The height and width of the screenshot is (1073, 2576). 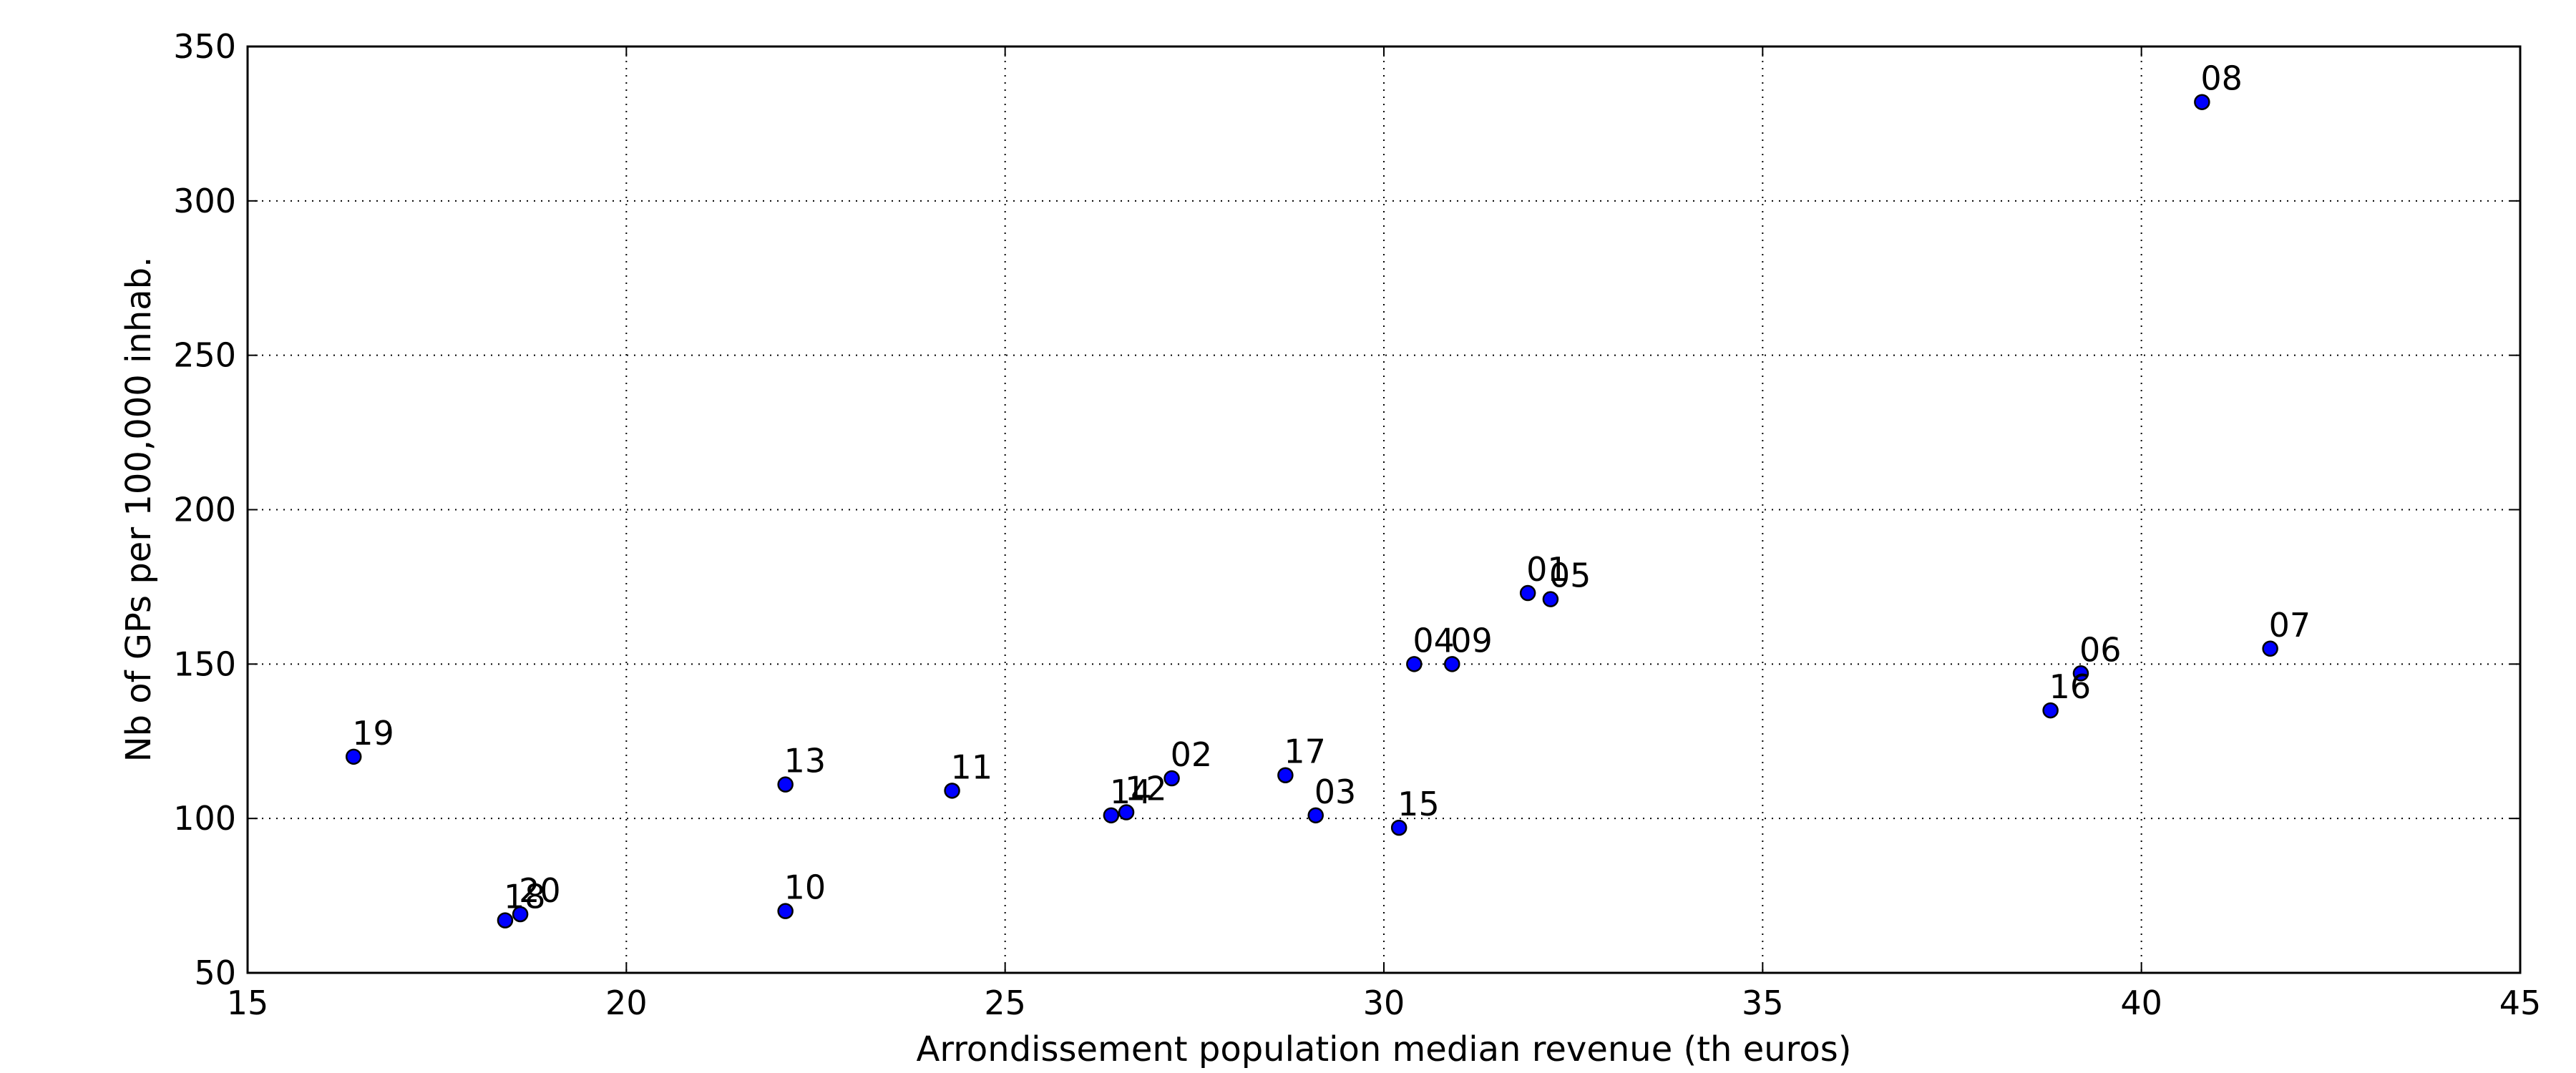 What do you see at coordinates (1547, 569) in the screenshot?
I see `point-label-01: 01` at bounding box center [1547, 569].